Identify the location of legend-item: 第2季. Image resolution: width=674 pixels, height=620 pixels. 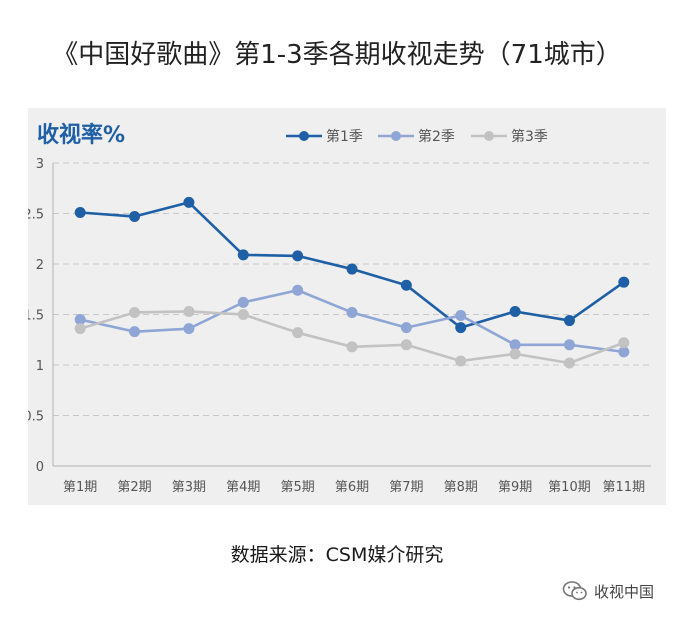
(416, 136).